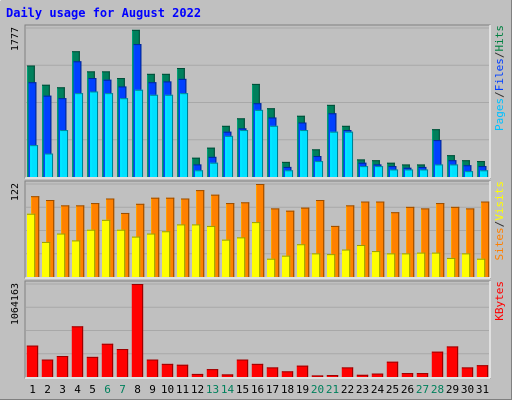 The height and width of the screenshot is (400, 512). I want to click on panel-bottom-legend: KBytes, so click(499, 301).